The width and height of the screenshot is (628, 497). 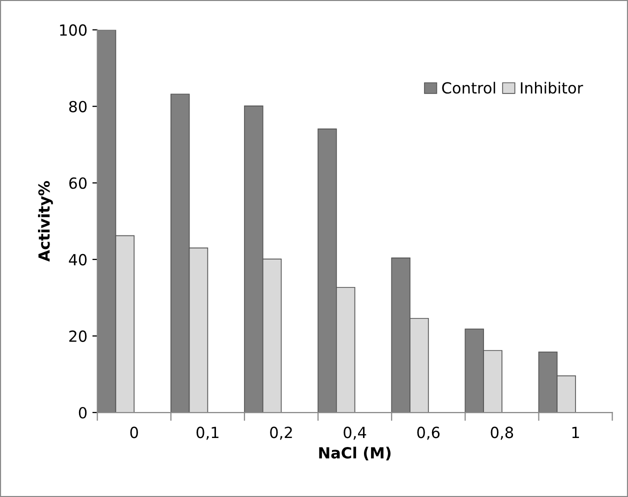 What do you see at coordinates (78, 183) in the screenshot?
I see `y-tick-label: 60` at bounding box center [78, 183].